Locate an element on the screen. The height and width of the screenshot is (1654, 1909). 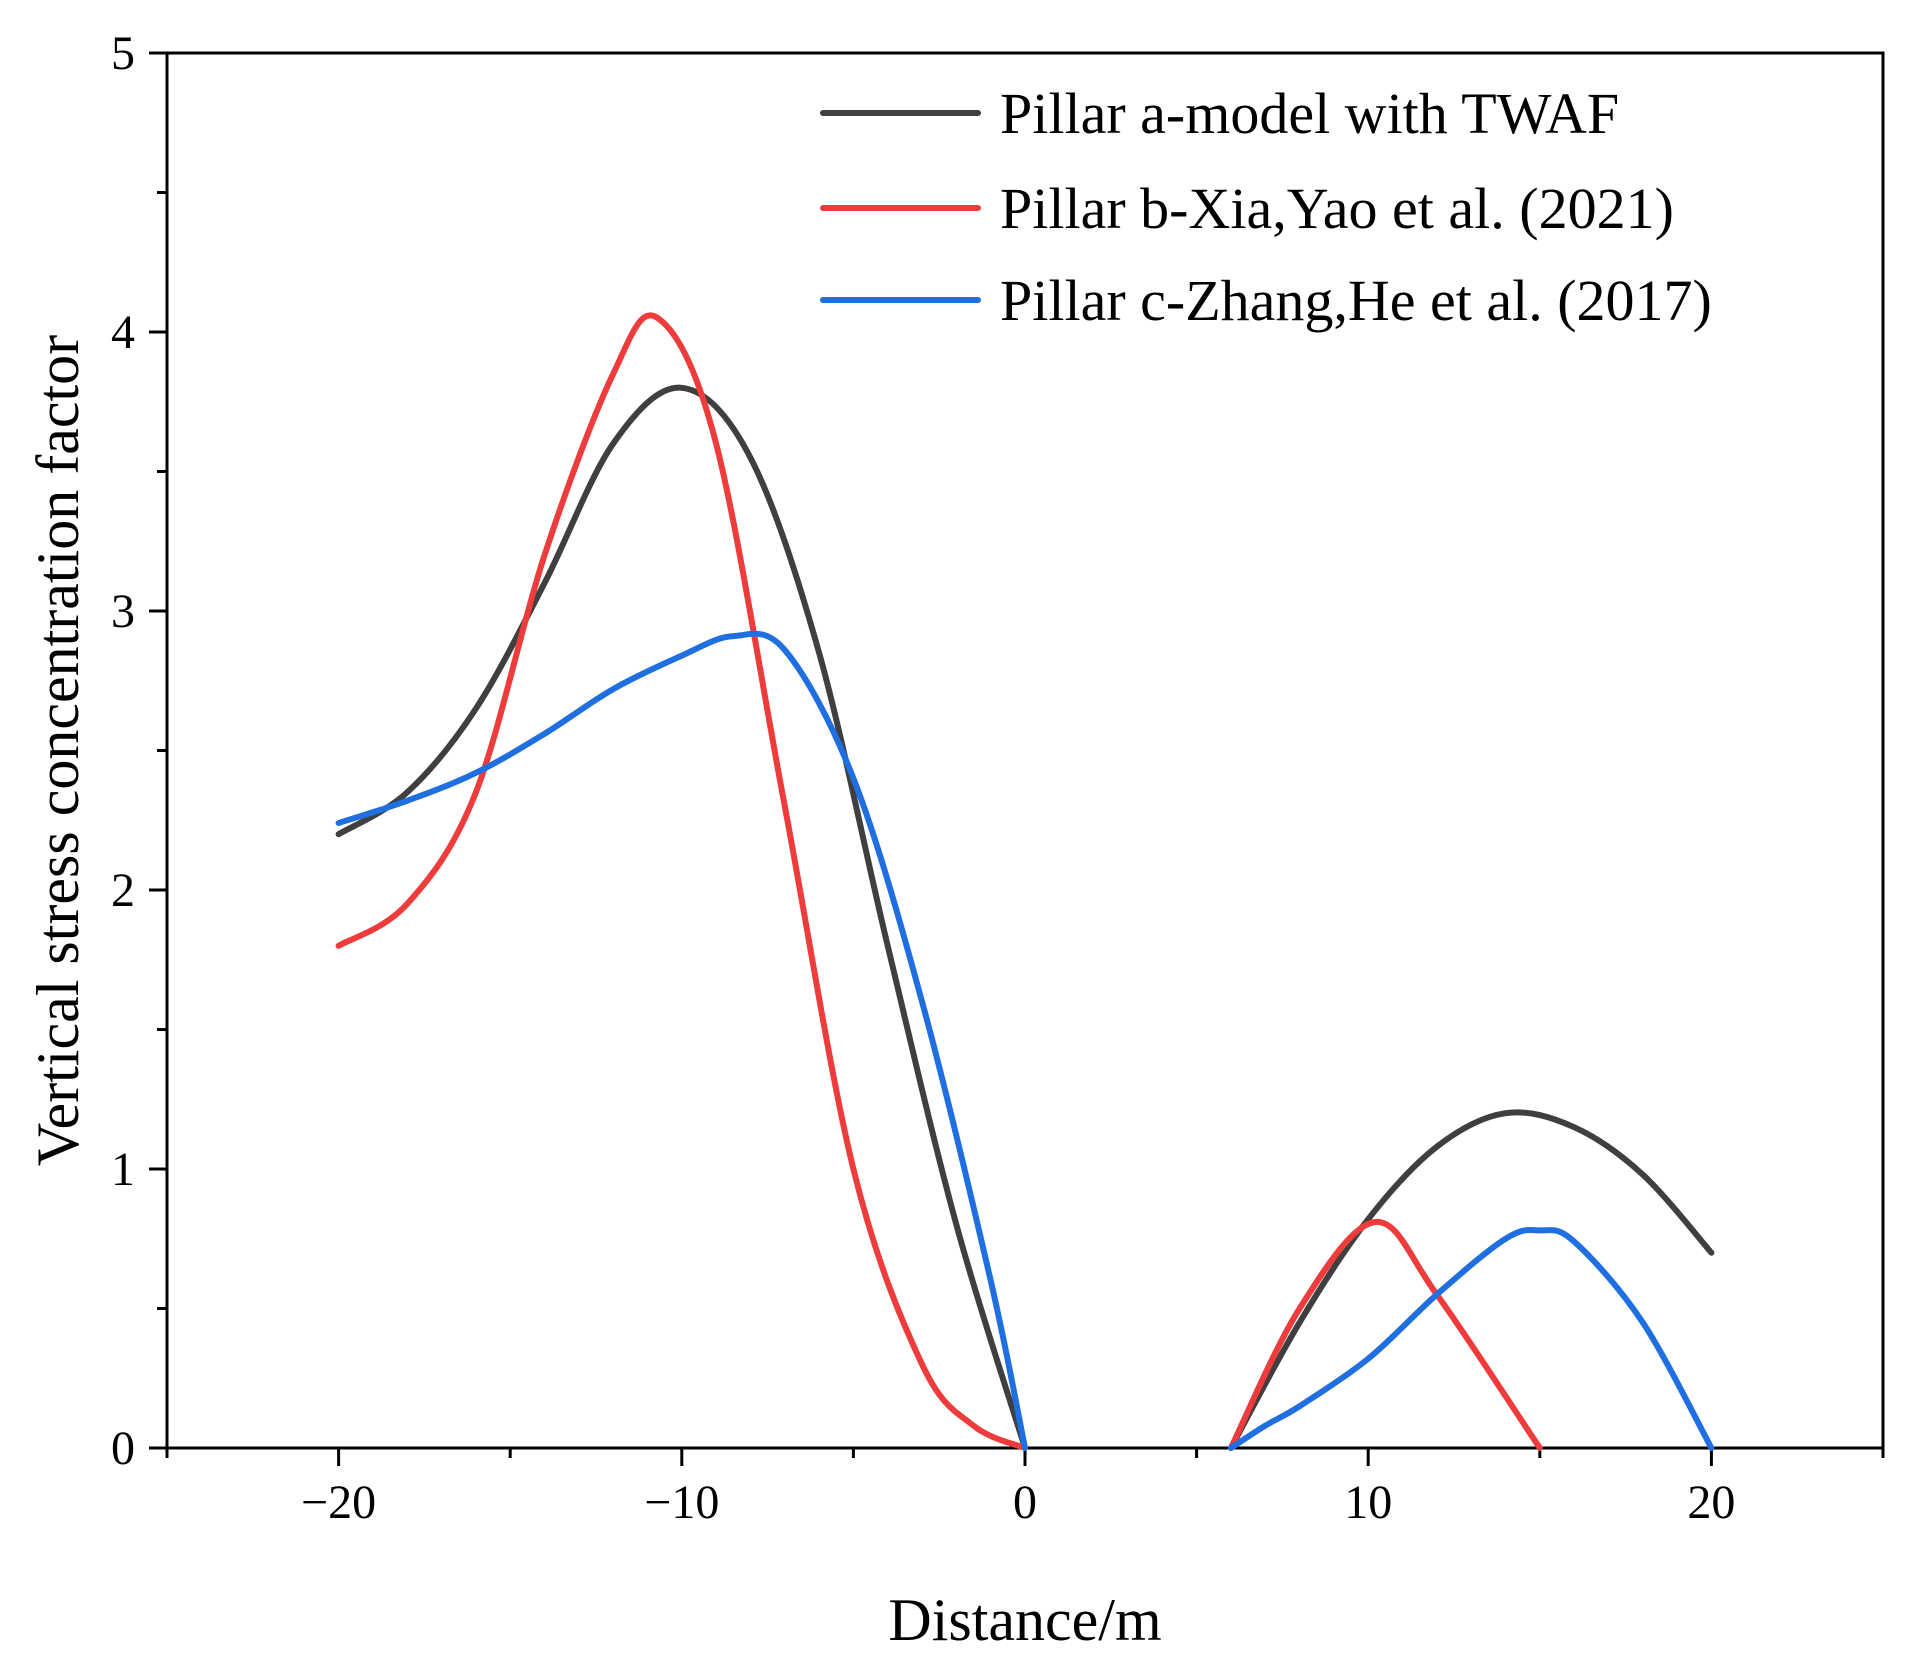
y-tick-label: 1 is located at coordinates (123, 1169).